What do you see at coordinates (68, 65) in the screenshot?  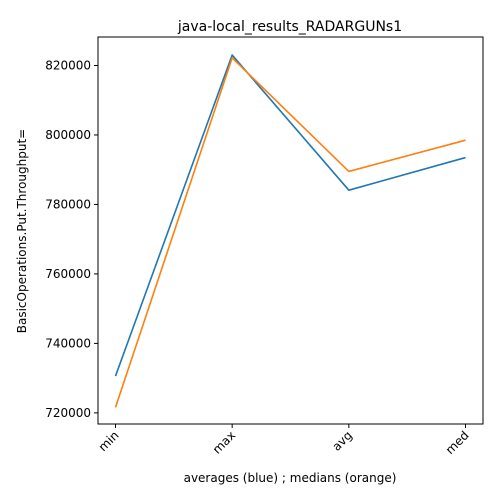 I see `y-tick-label: 820000` at bounding box center [68, 65].